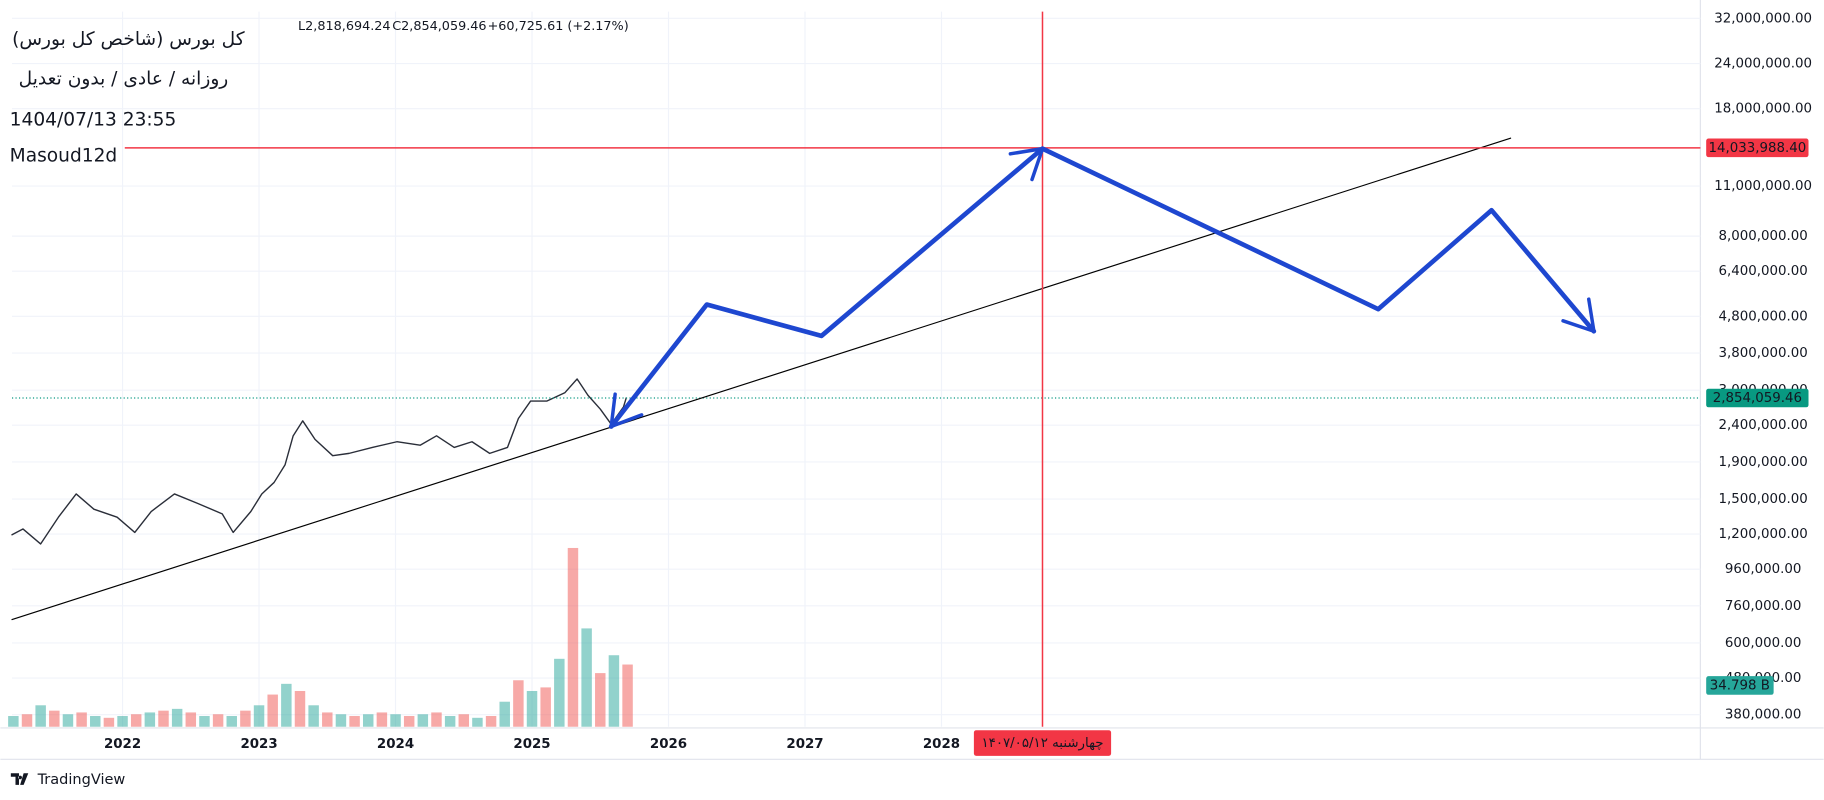  I want to click on hline-label: 14,033,988.40, so click(1757, 148).